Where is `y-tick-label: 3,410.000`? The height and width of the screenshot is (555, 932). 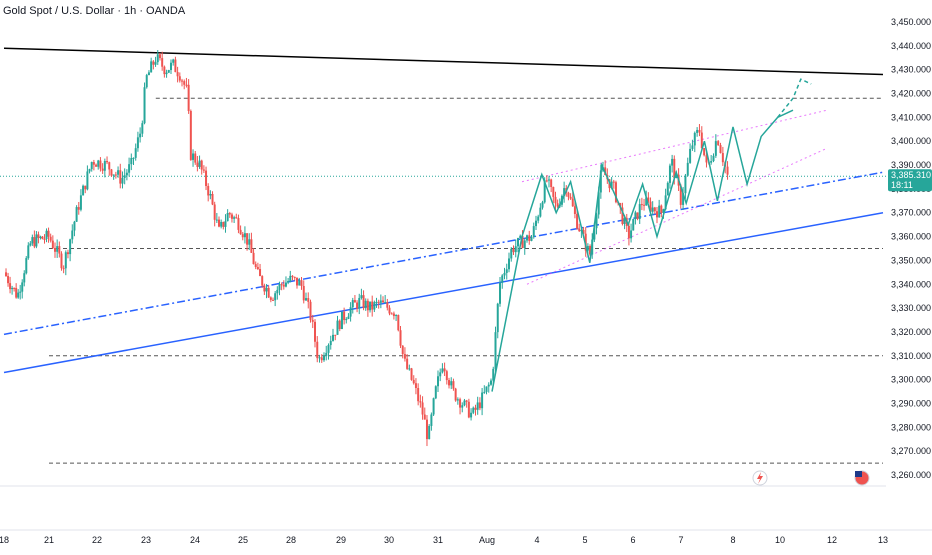
y-tick-label: 3,410.000 is located at coordinates (911, 117).